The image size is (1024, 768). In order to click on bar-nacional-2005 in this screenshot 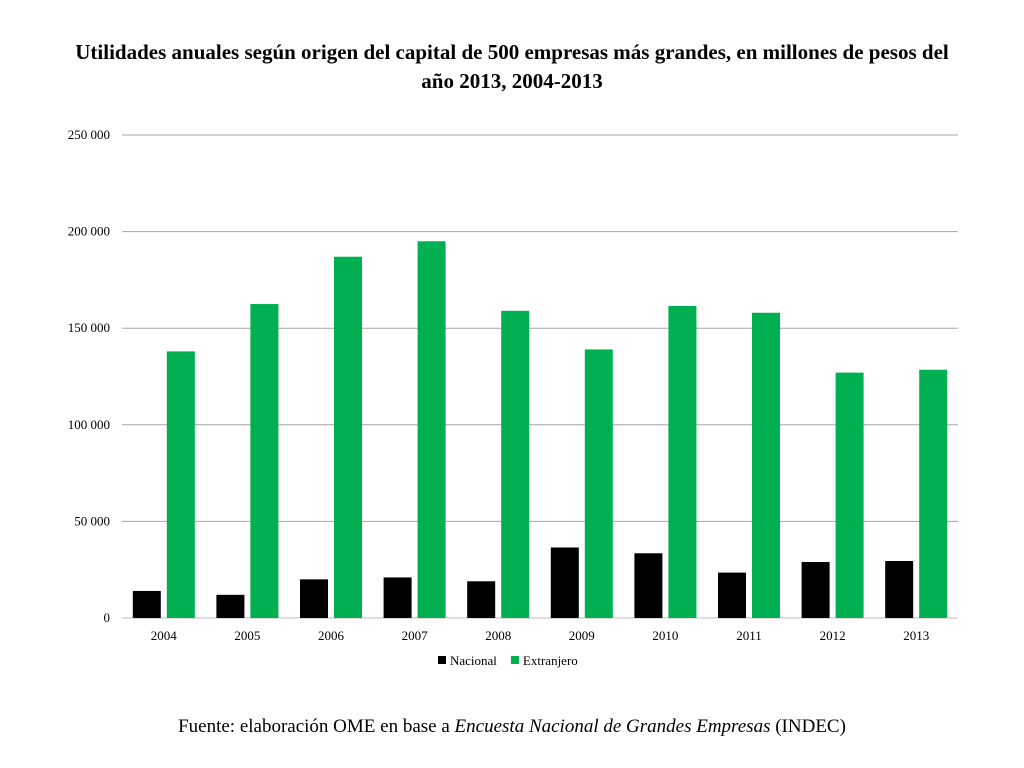, I will do `click(230, 606)`.